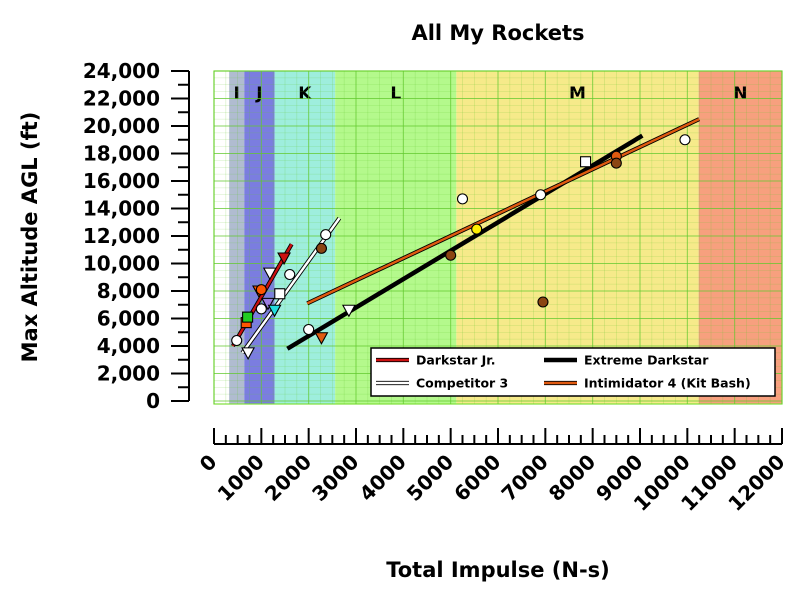  I want to click on y-tick-label: 8,000, so click(128, 291).